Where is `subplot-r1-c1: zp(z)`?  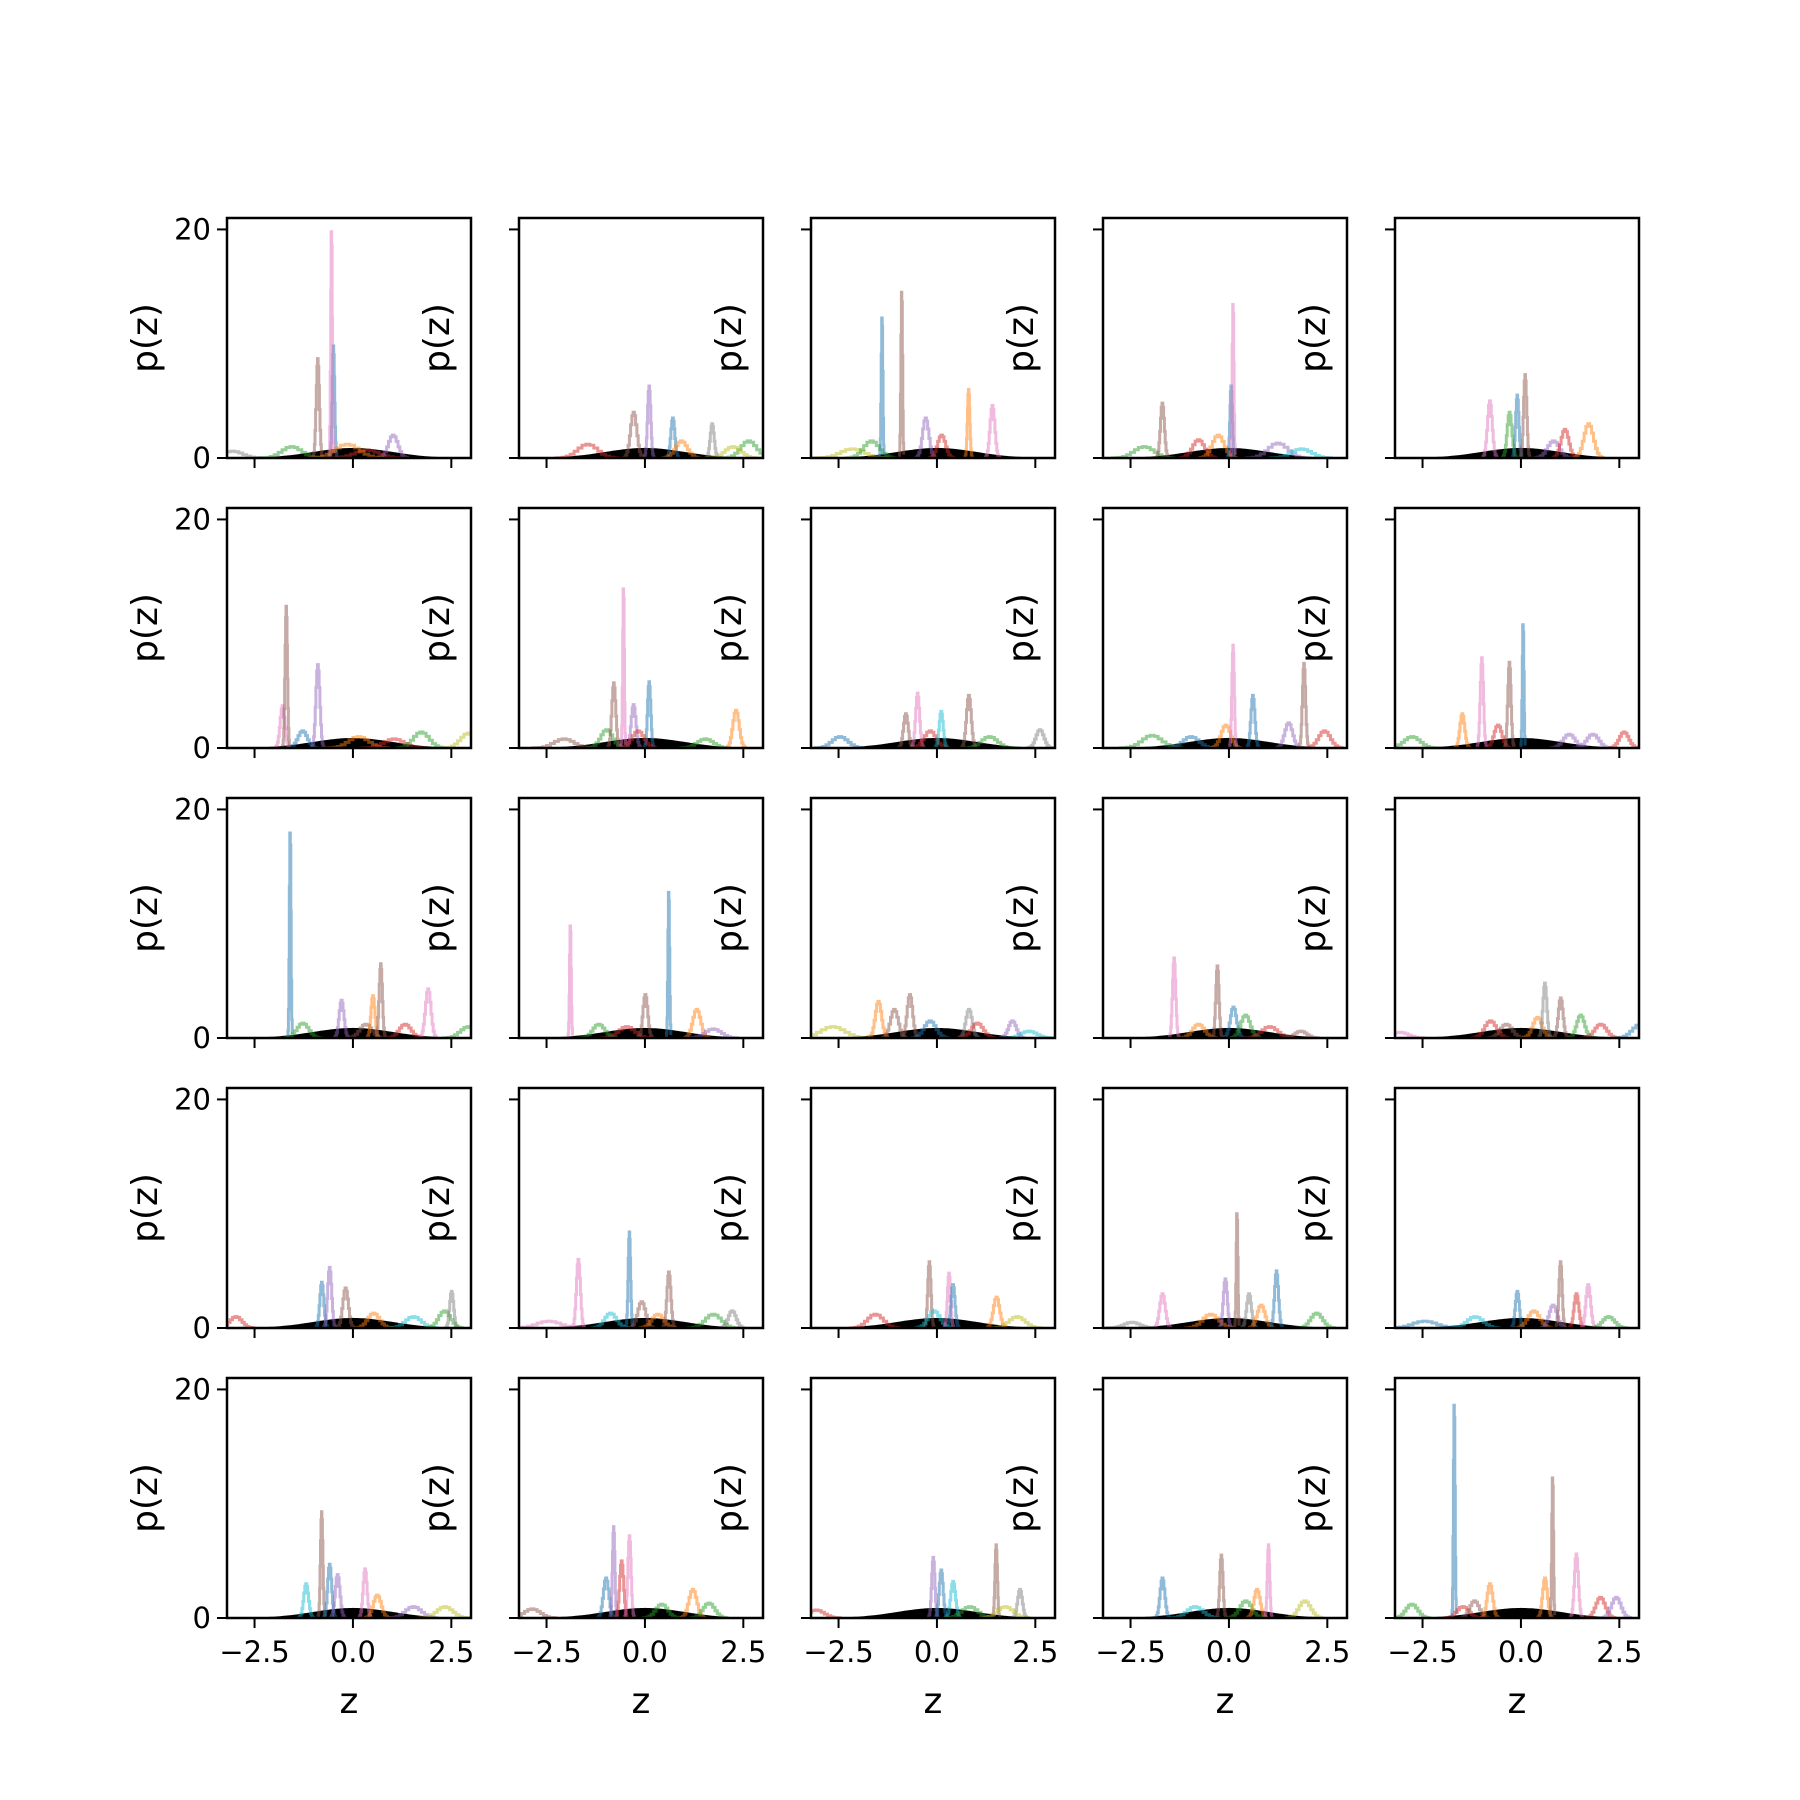
subplot-r1-c1: zp(z) is located at coordinates (591, 679).